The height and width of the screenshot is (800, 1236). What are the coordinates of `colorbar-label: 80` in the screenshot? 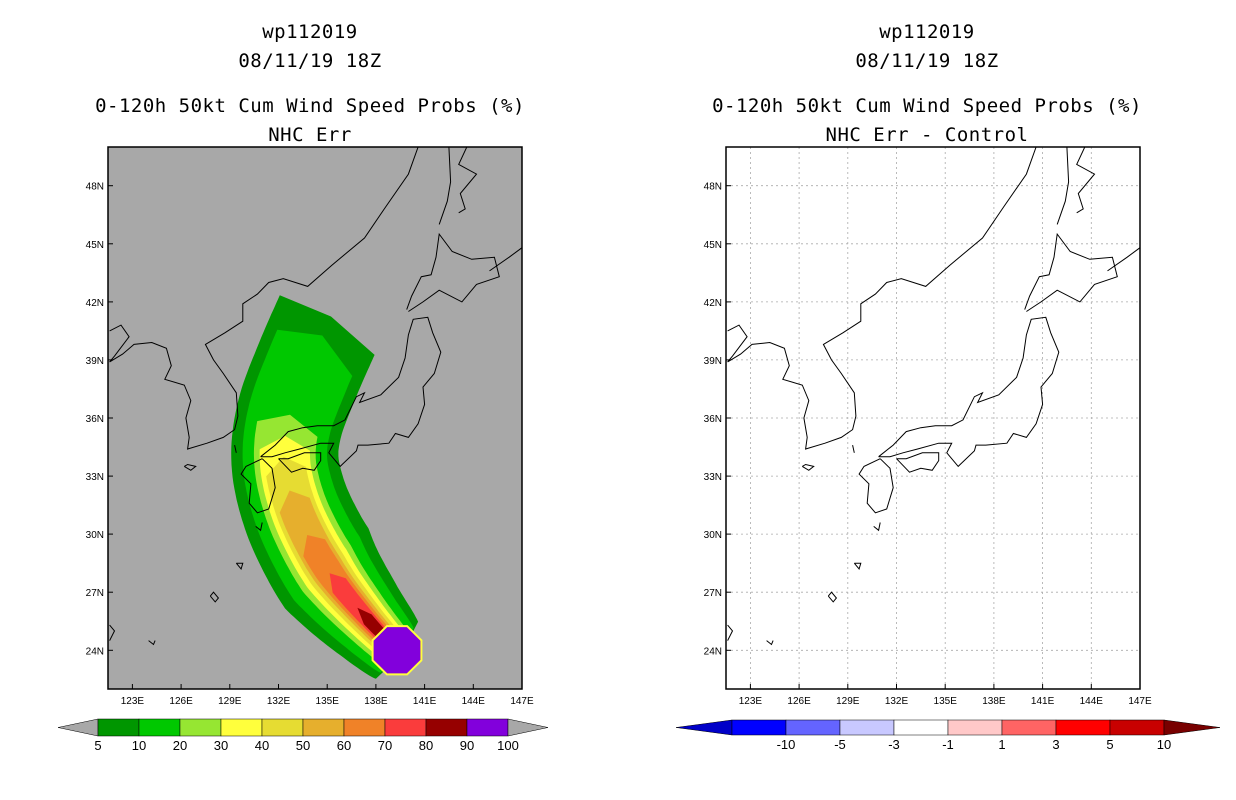 It's located at (426, 745).